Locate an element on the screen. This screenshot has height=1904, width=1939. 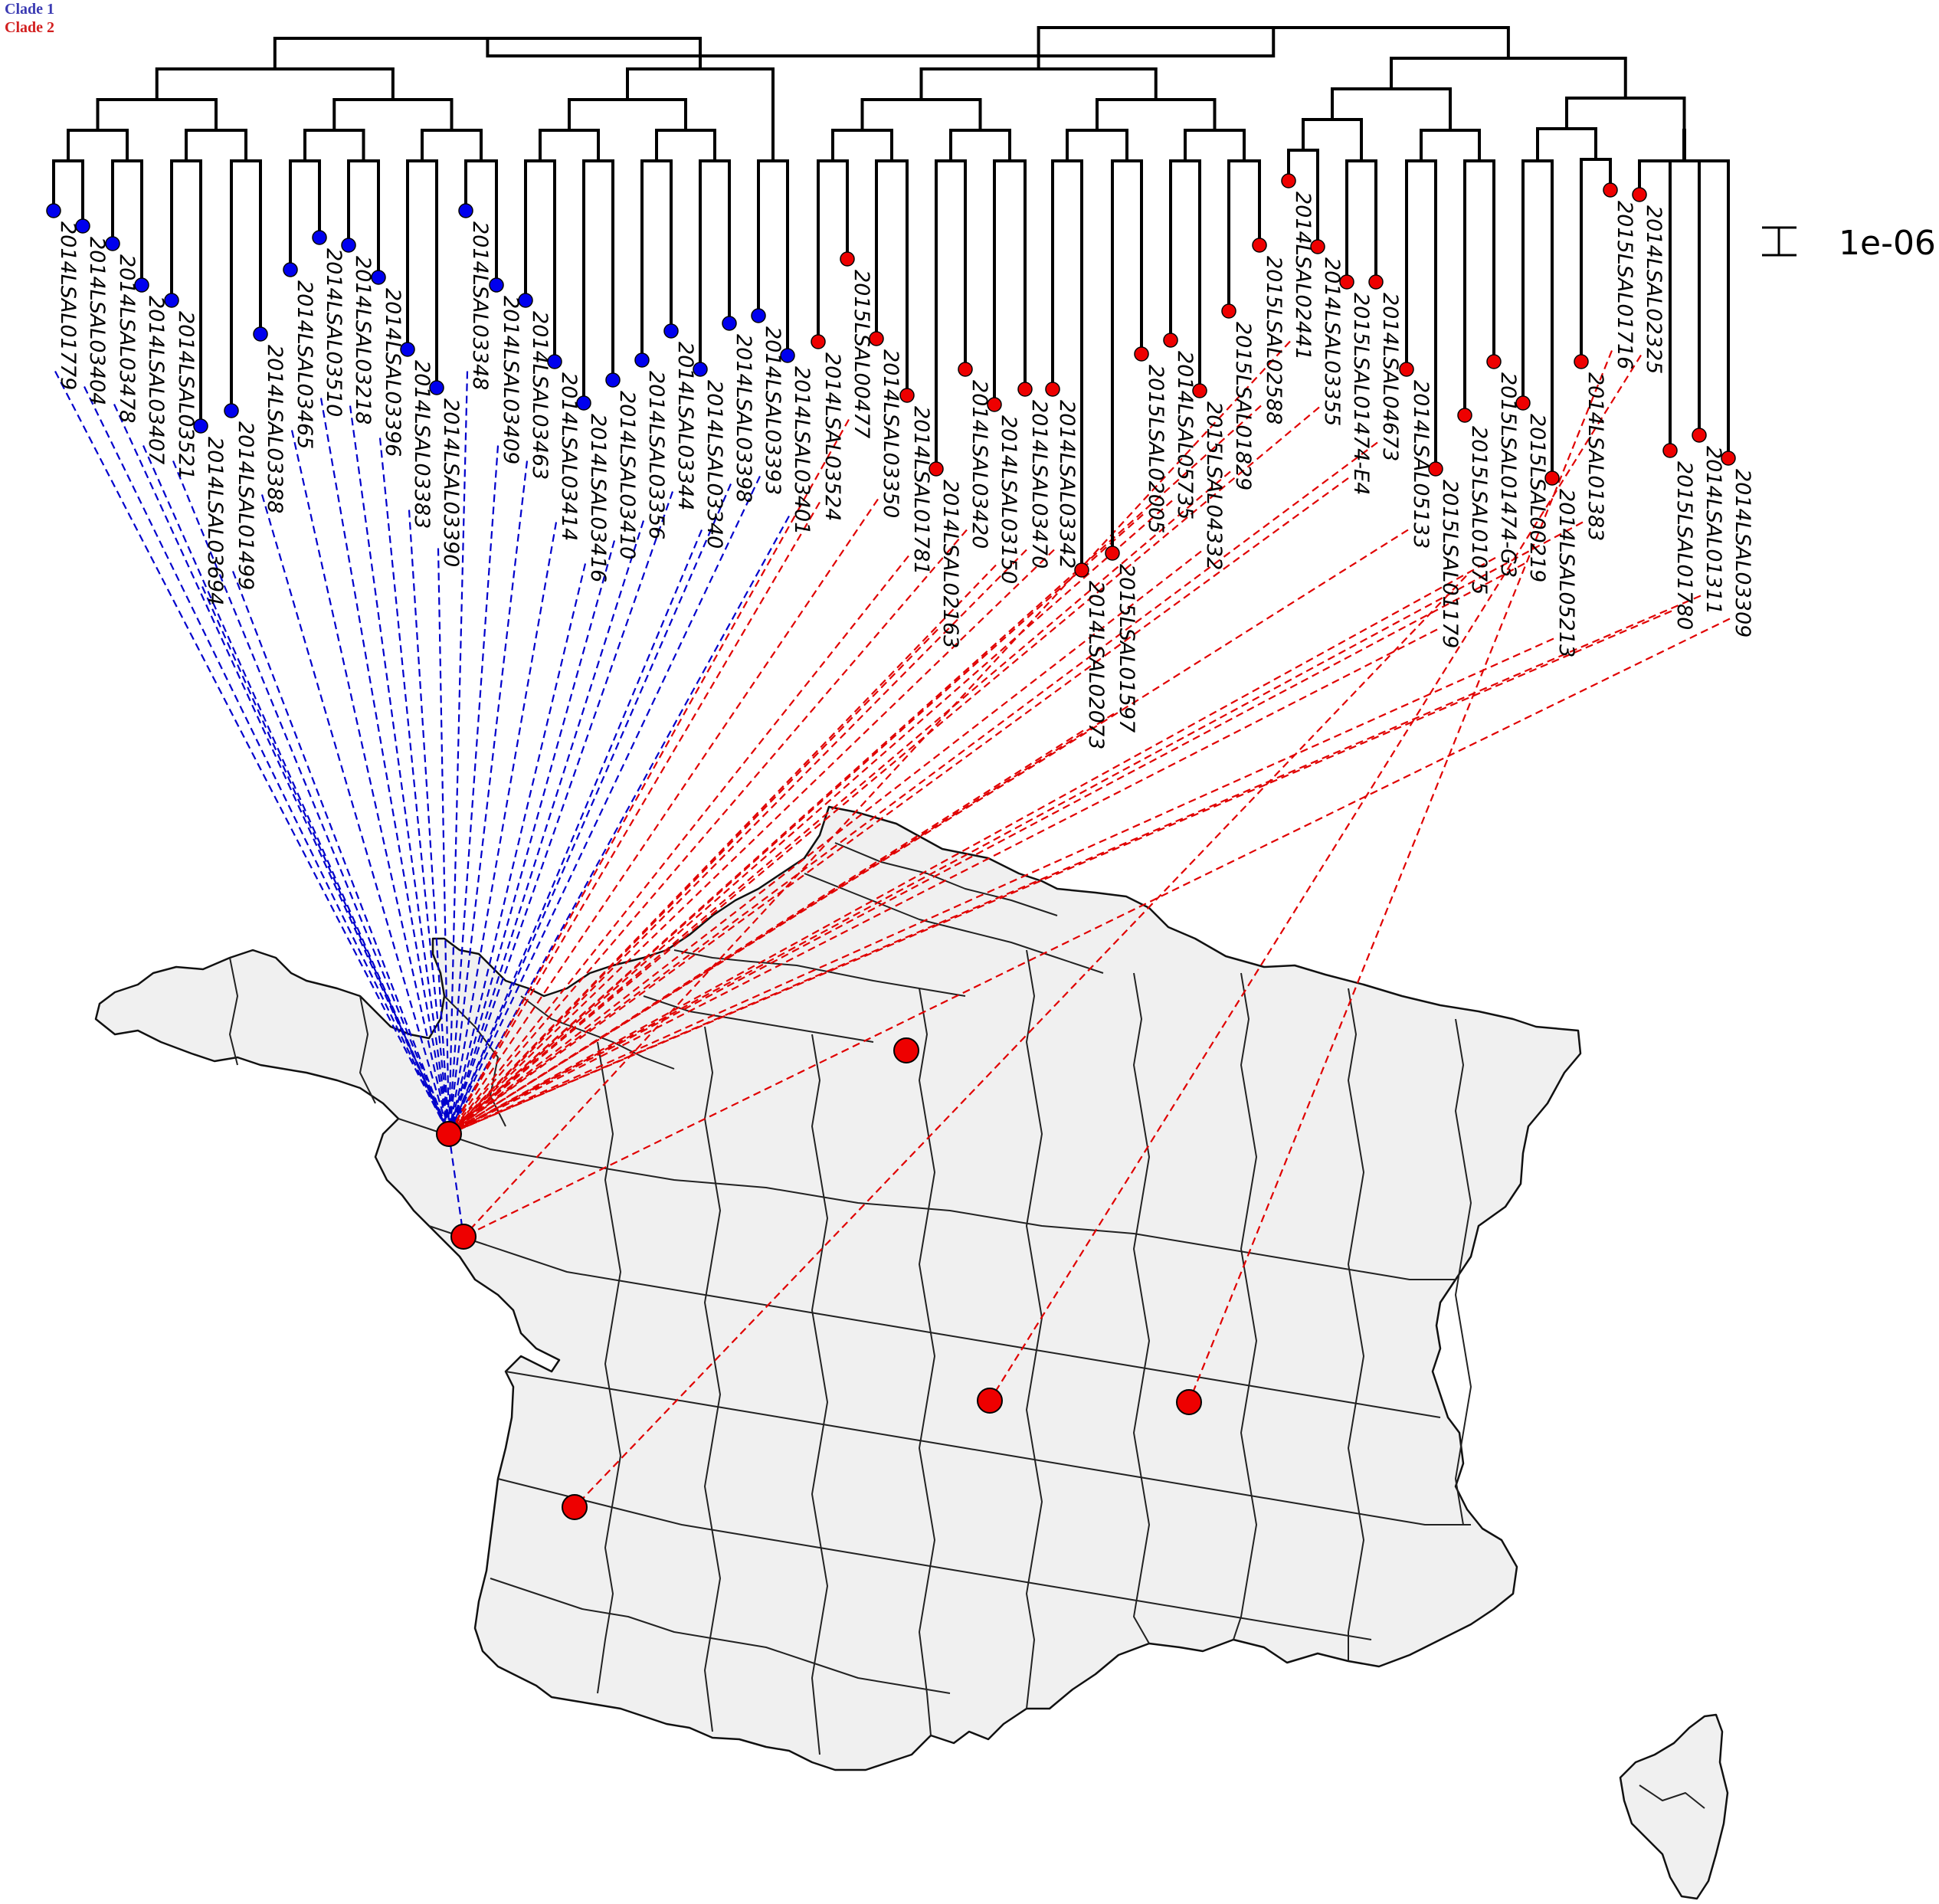
tip-label: 2014LSAL02325 is located at coordinates (1654, 289).